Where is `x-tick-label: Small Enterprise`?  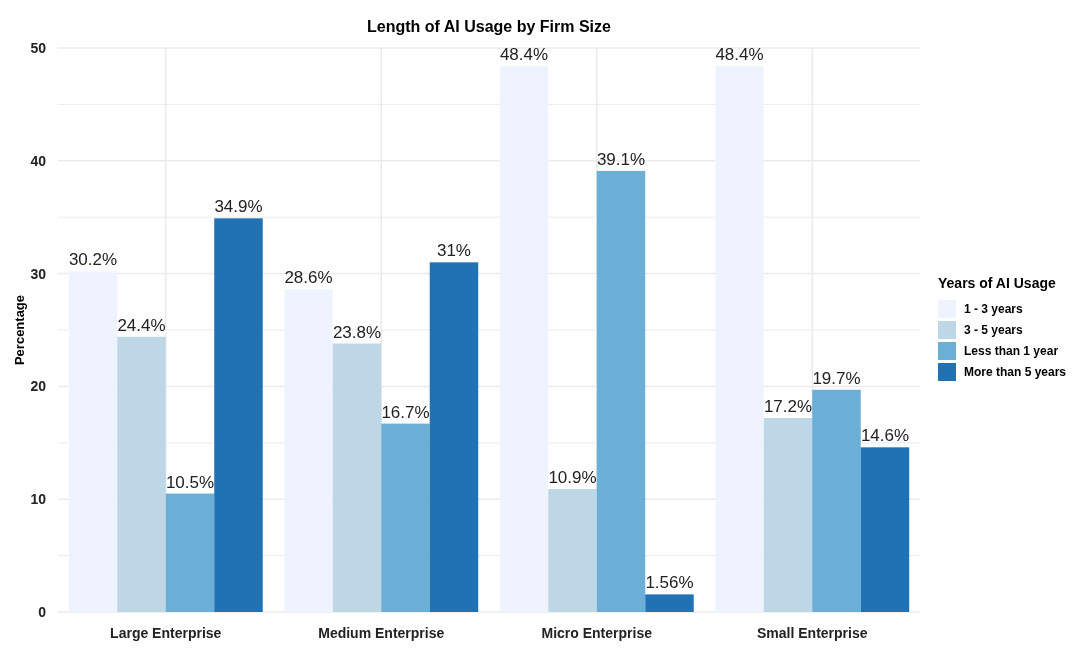
x-tick-label: Small Enterprise is located at coordinates (812, 633).